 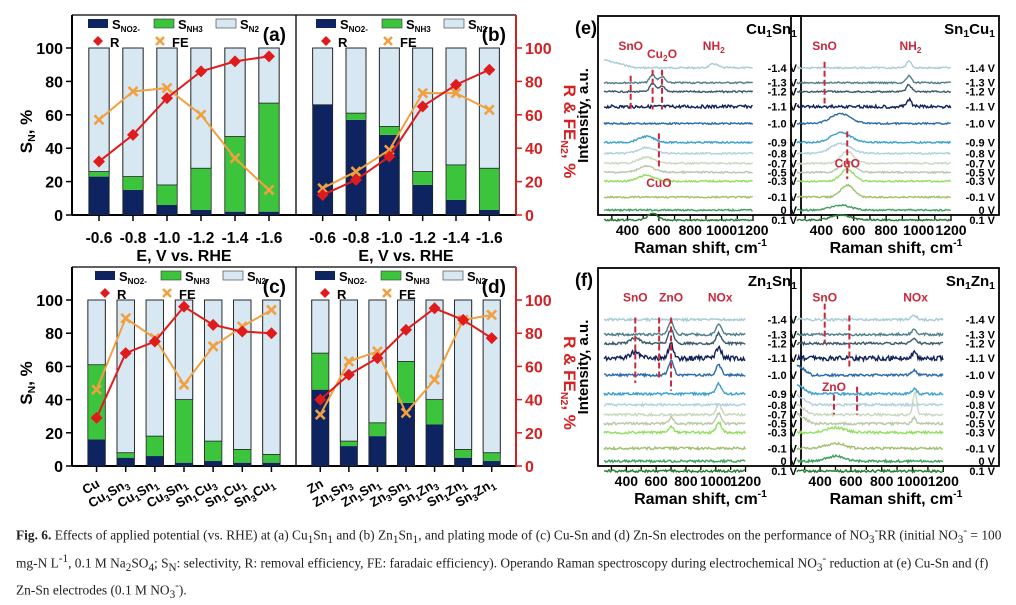 What do you see at coordinates (54, 401) in the screenshot?
I see `y-tick-label: 40` at bounding box center [54, 401].